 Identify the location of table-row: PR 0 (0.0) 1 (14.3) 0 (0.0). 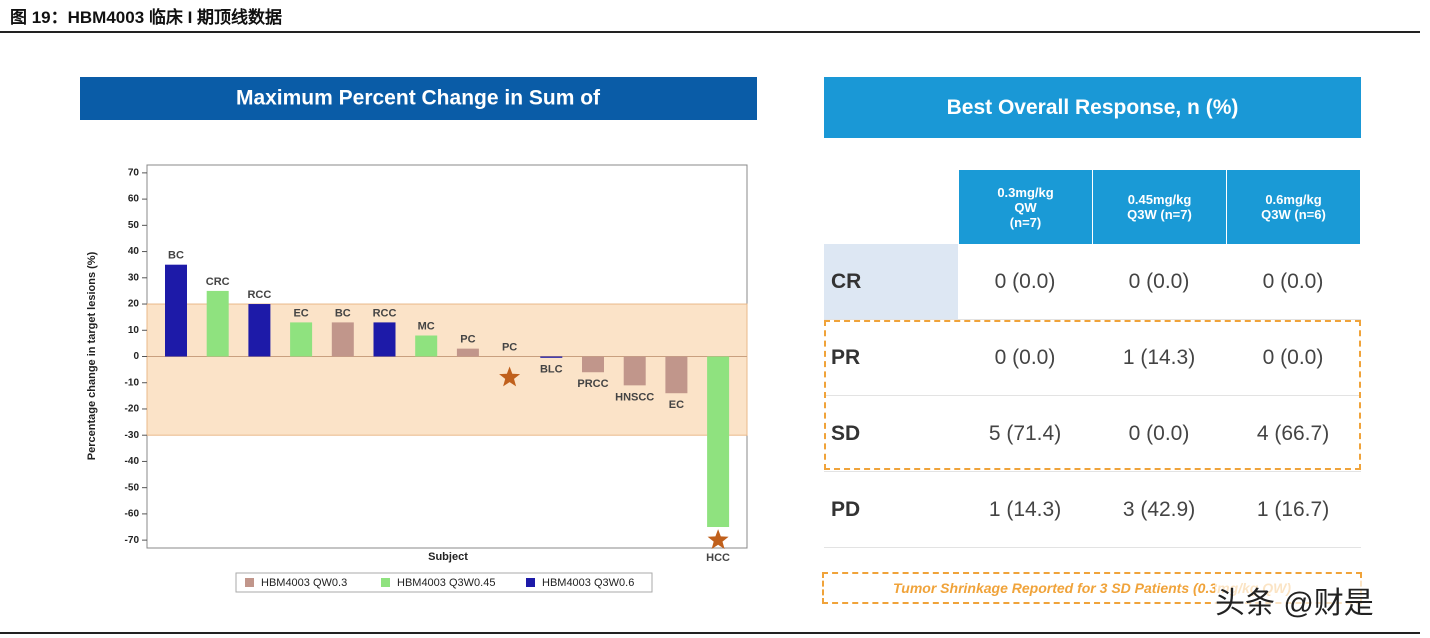
(1092, 358).